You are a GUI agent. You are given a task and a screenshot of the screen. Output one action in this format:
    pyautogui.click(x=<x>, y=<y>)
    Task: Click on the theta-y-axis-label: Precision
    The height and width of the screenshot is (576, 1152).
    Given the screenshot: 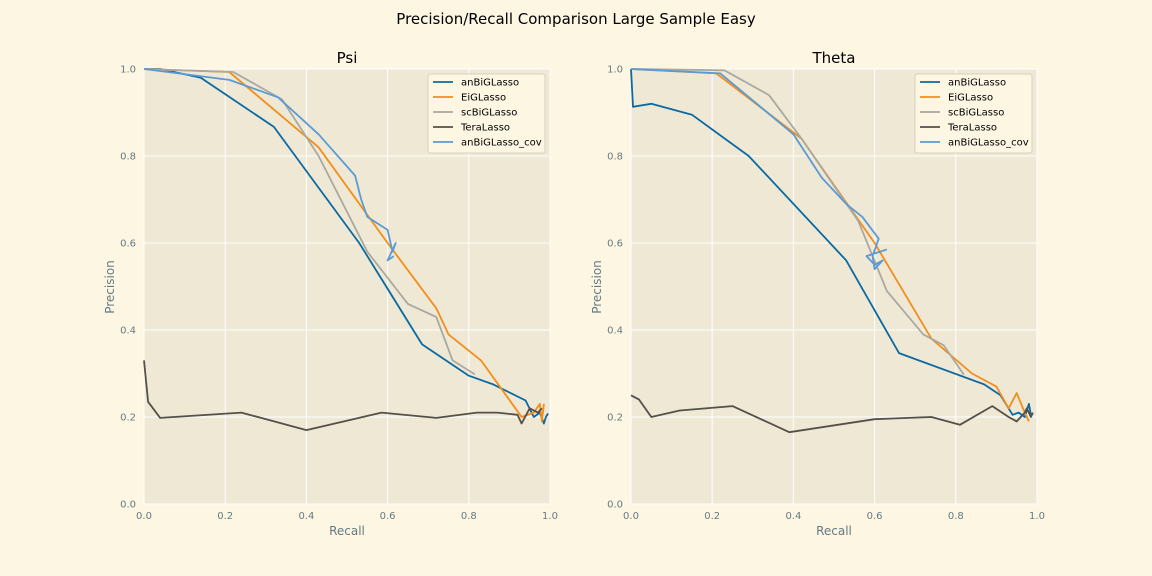 What is the action you would take?
    pyautogui.click(x=597, y=287)
    